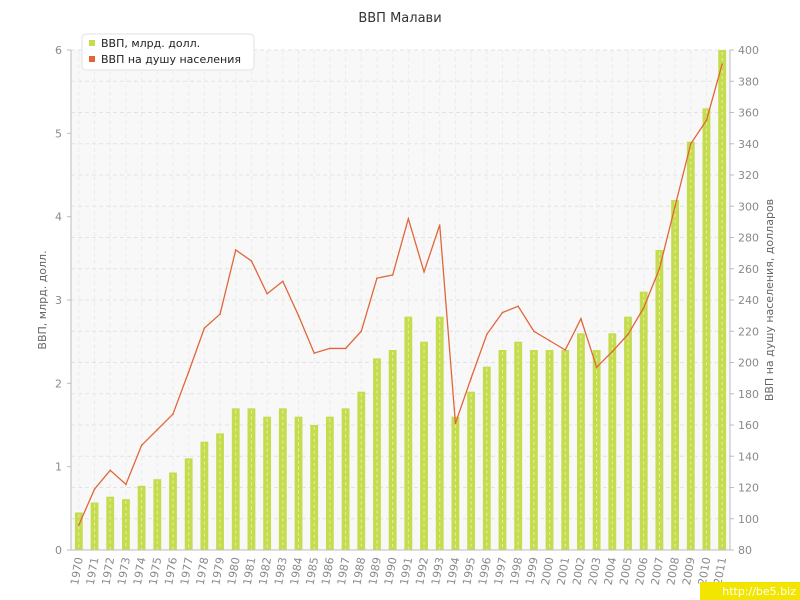 This screenshot has width=800, height=600. I want to click on chart-title: ВВП Малави, so click(399, 18).